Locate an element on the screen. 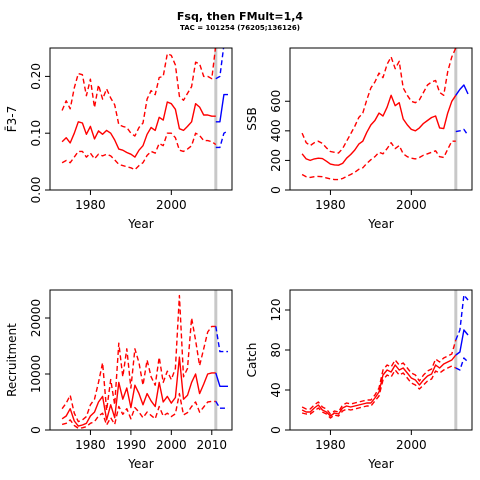 This screenshot has width=480, height=480. y-tick-label: 200 is located at coordinates (276, 160).